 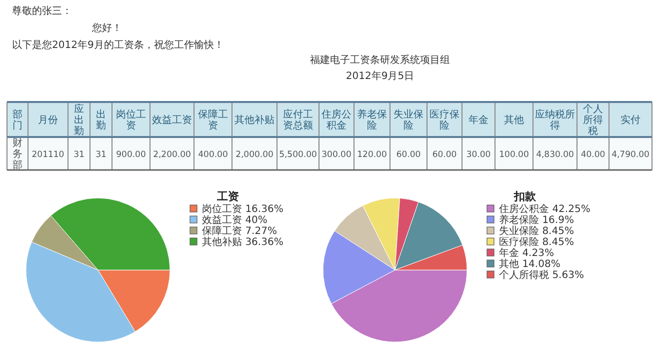 I want to click on data-label: 300.00, so click(x=337, y=155).